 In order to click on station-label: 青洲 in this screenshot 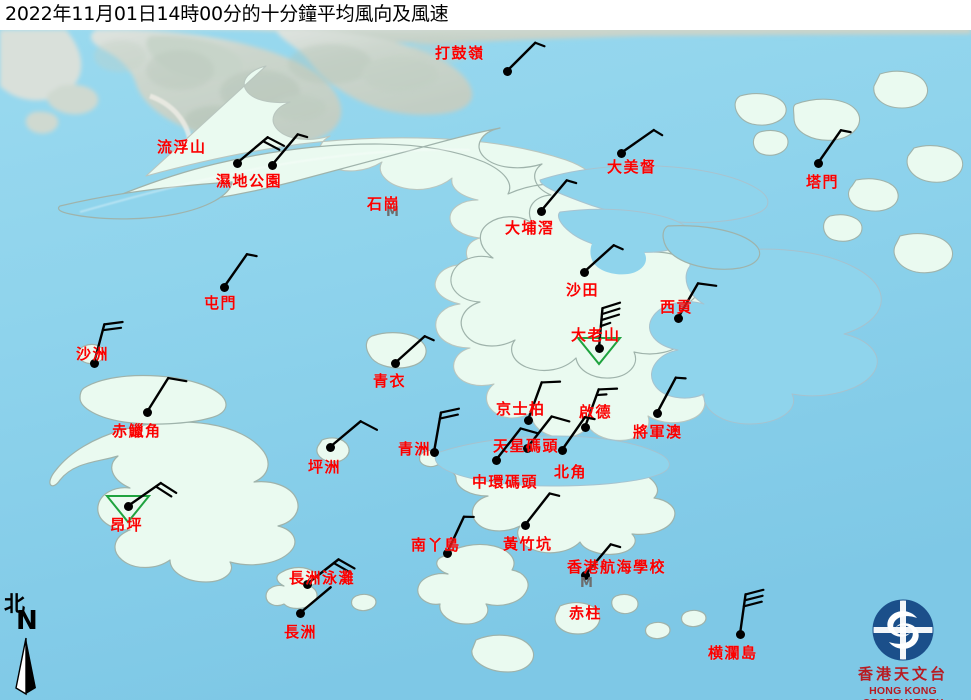, I will do `click(415, 449)`.